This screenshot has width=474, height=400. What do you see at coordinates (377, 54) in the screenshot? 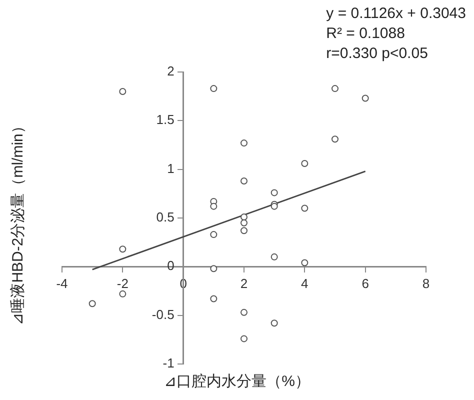
I see `text: r=0.330 p<0.05` at bounding box center [377, 54].